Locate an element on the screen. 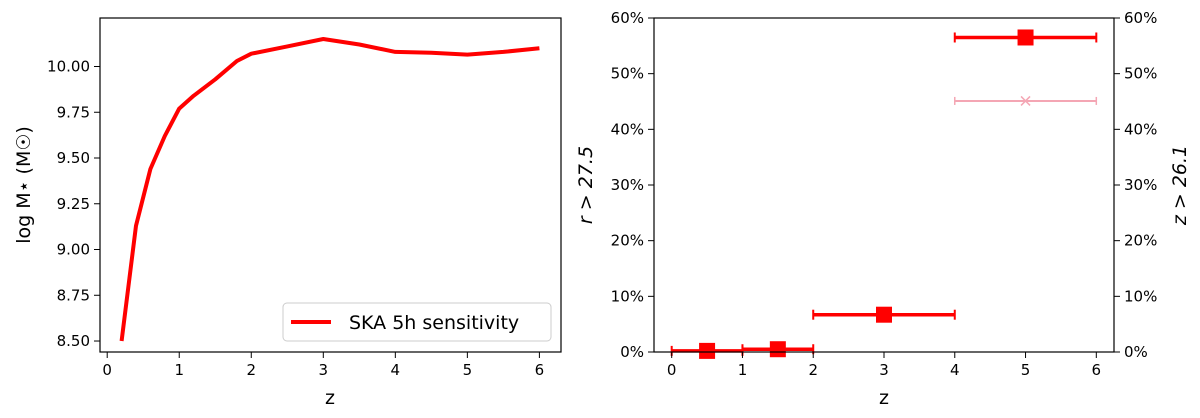 The image size is (1200, 418). legend-label: SKA 5h sensitivity is located at coordinates (434, 323).